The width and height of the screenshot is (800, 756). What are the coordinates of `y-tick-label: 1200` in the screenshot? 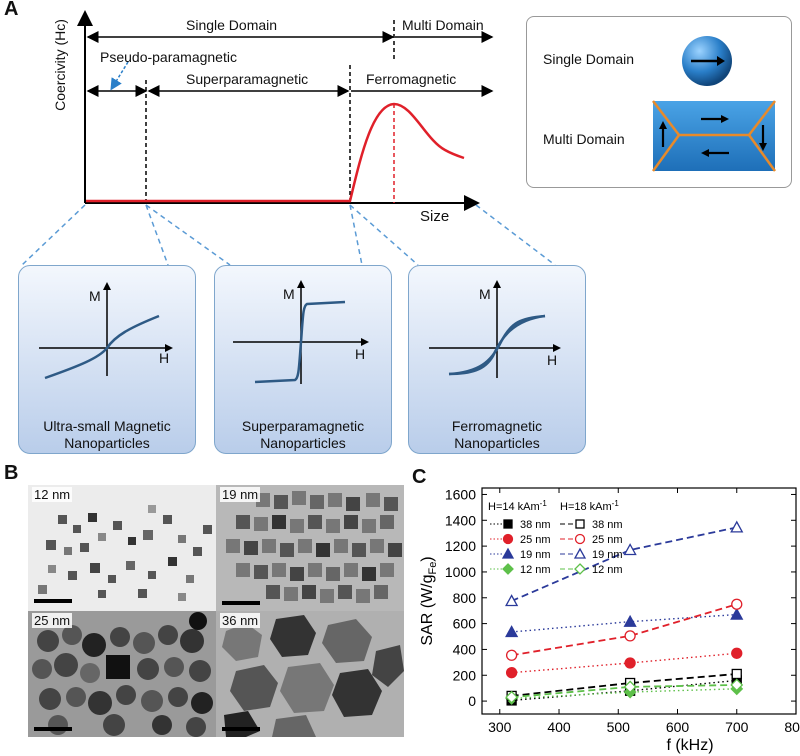 It's located at (460, 546).